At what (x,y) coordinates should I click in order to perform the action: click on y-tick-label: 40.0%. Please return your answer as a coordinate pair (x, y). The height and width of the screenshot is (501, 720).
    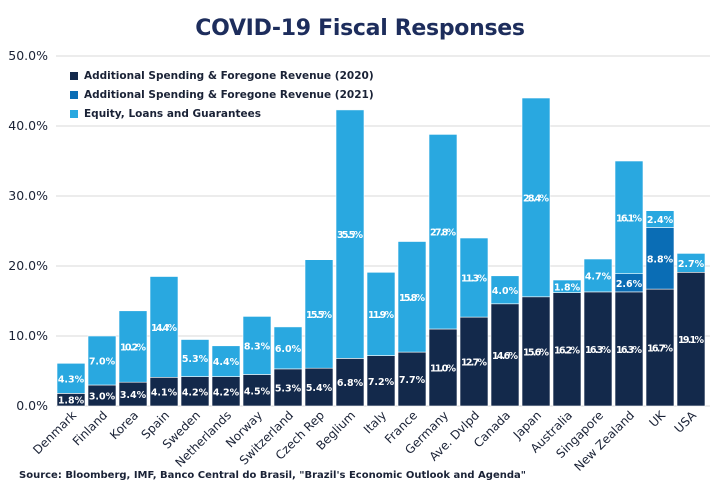
    Looking at the image, I should click on (28, 125).